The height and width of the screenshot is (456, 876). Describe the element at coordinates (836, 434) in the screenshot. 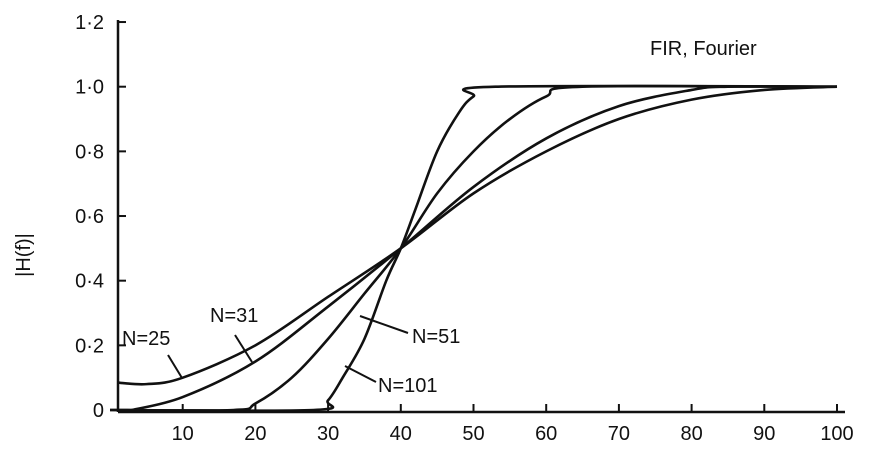

I see `x-tick-label: 100` at that location.